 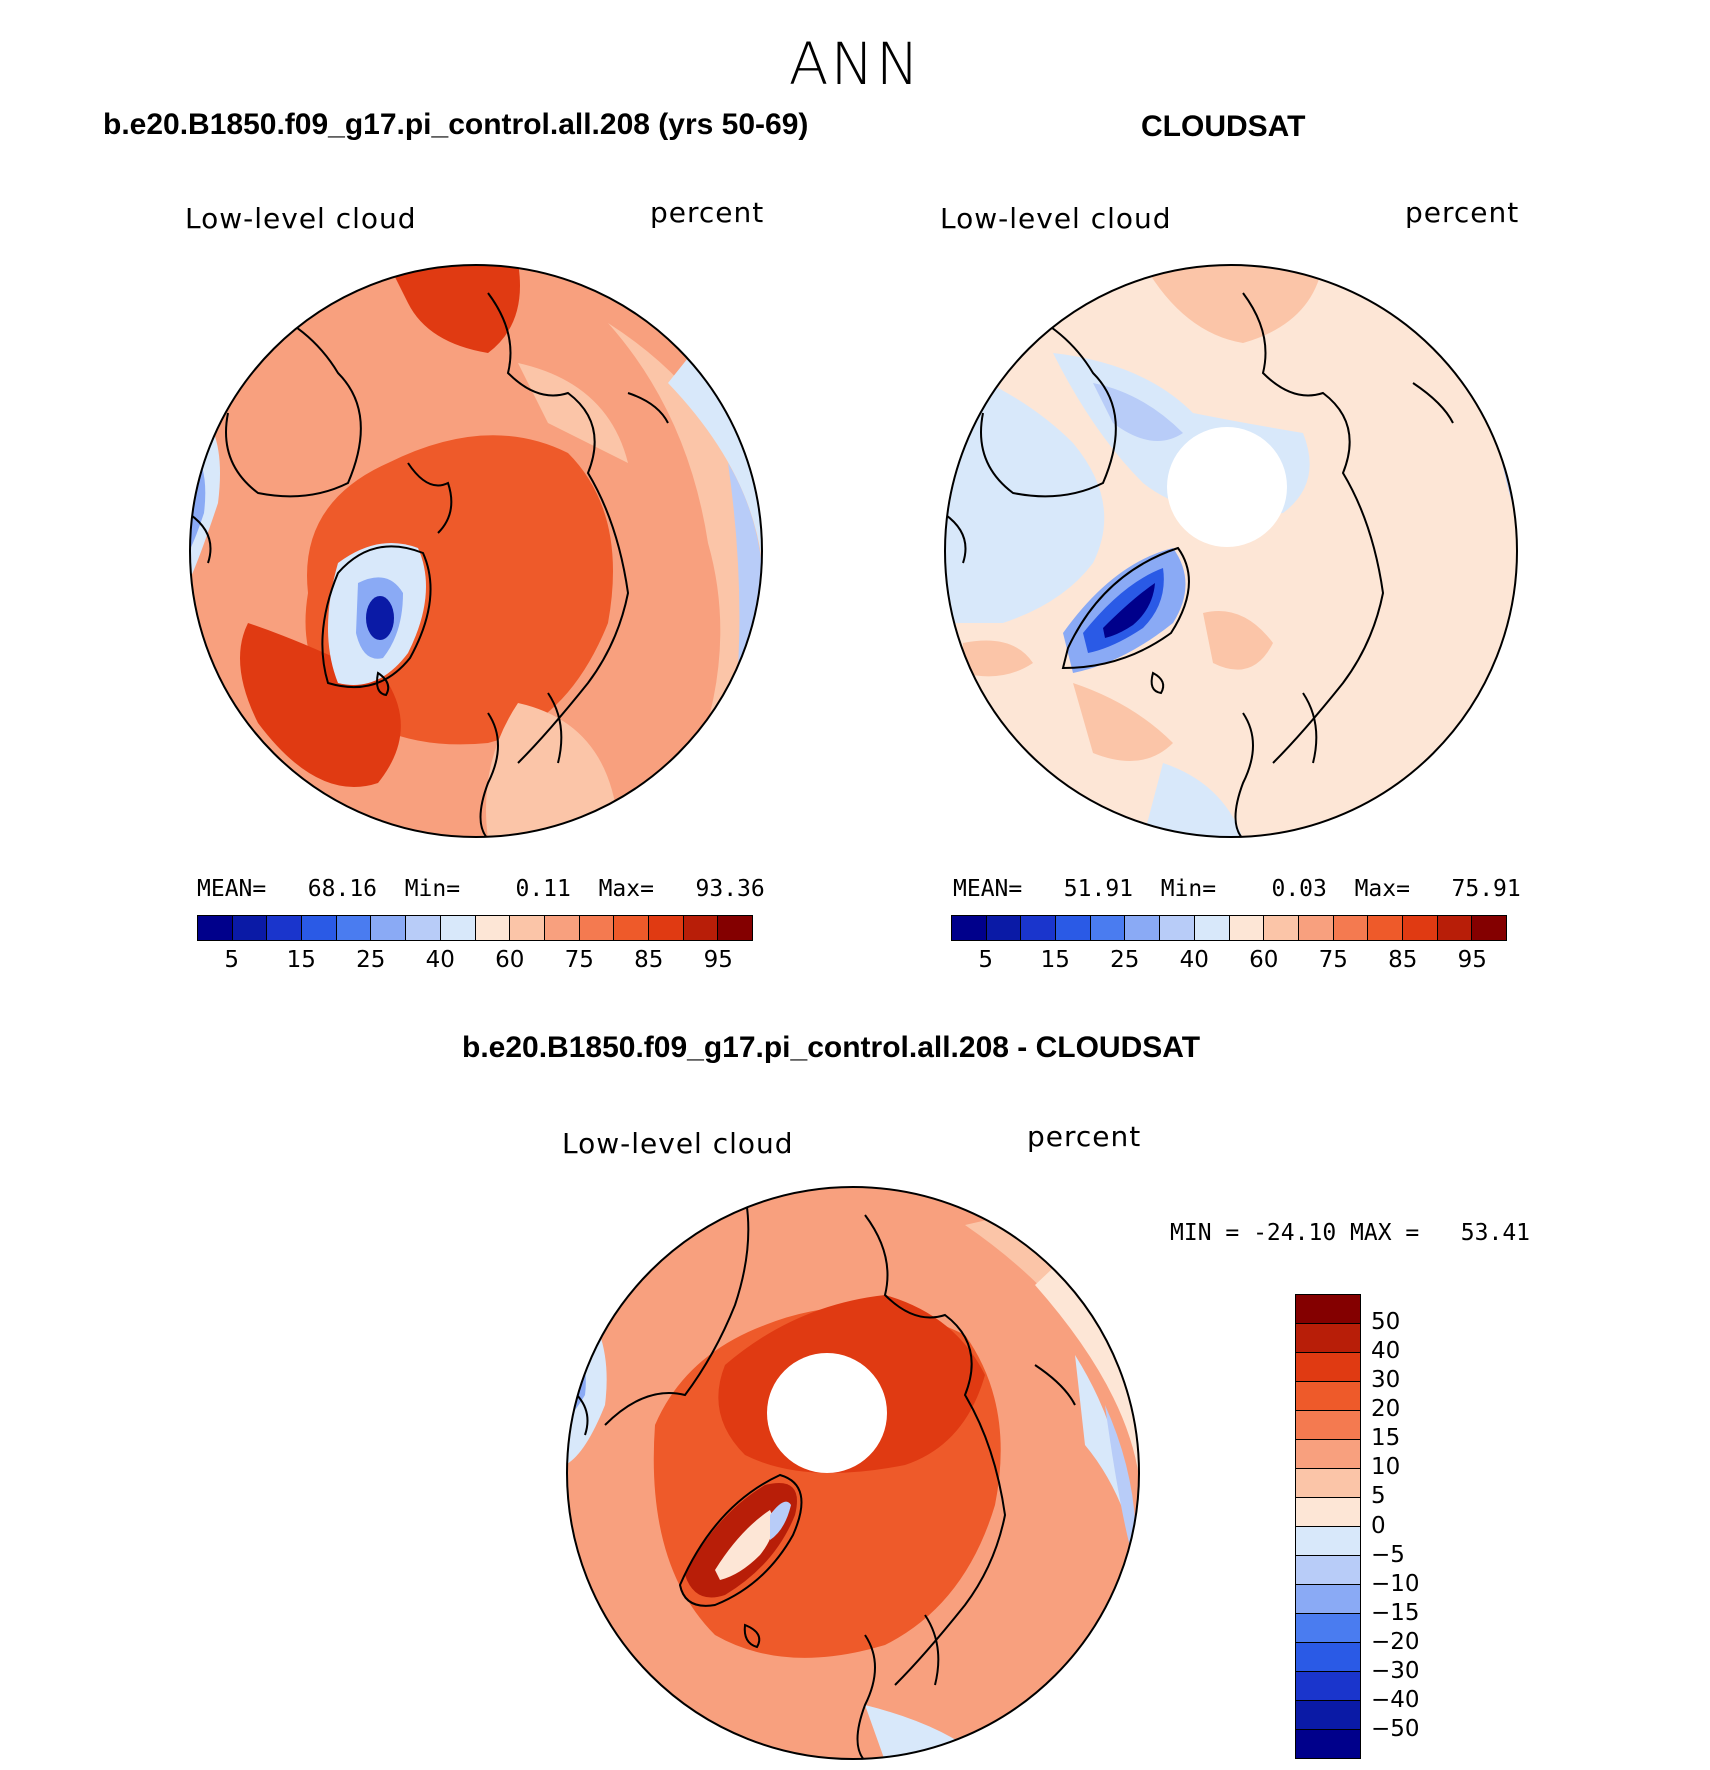 I want to click on model-colorbar-tick-label: 25, so click(x=371, y=960).